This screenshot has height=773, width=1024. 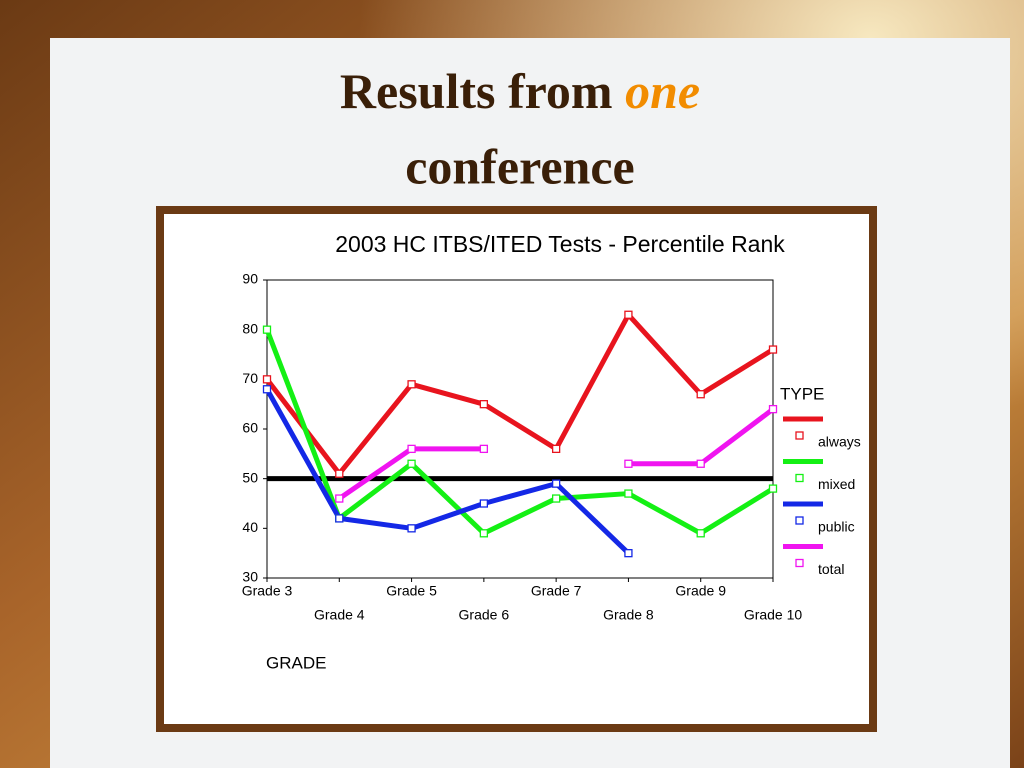 What do you see at coordinates (339, 615) in the screenshot?
I see `x-tick-label: Grade 4` at bounding box center [339, 615].